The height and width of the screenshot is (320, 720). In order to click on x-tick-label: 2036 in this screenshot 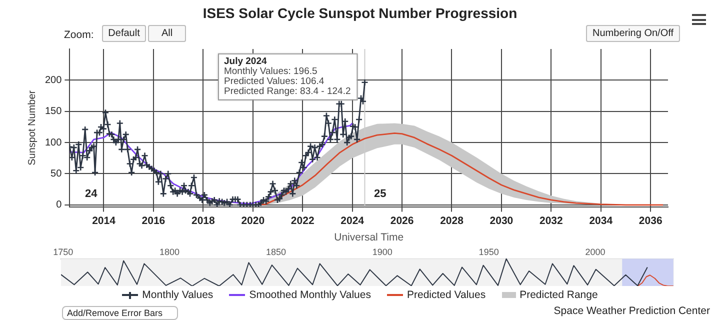, I will do `click(650, 220)`.